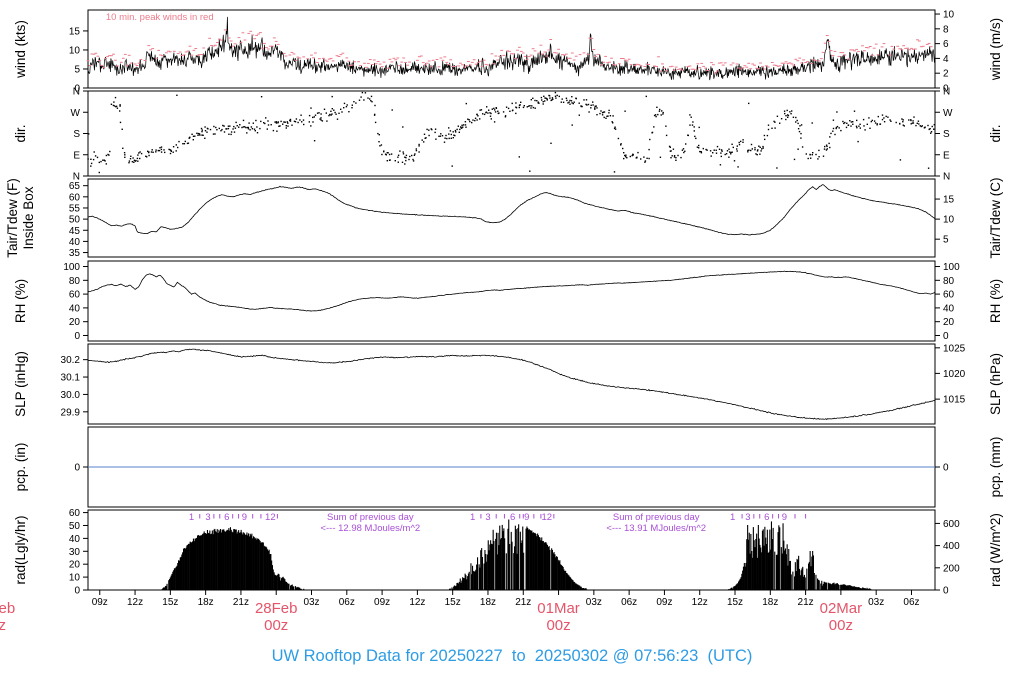 The height and width of the screenshot is (700, 1024). Describe the element at coordinates (526, 517) in the screenshot. I see `sun-hour-label-day2: 9` at that location.